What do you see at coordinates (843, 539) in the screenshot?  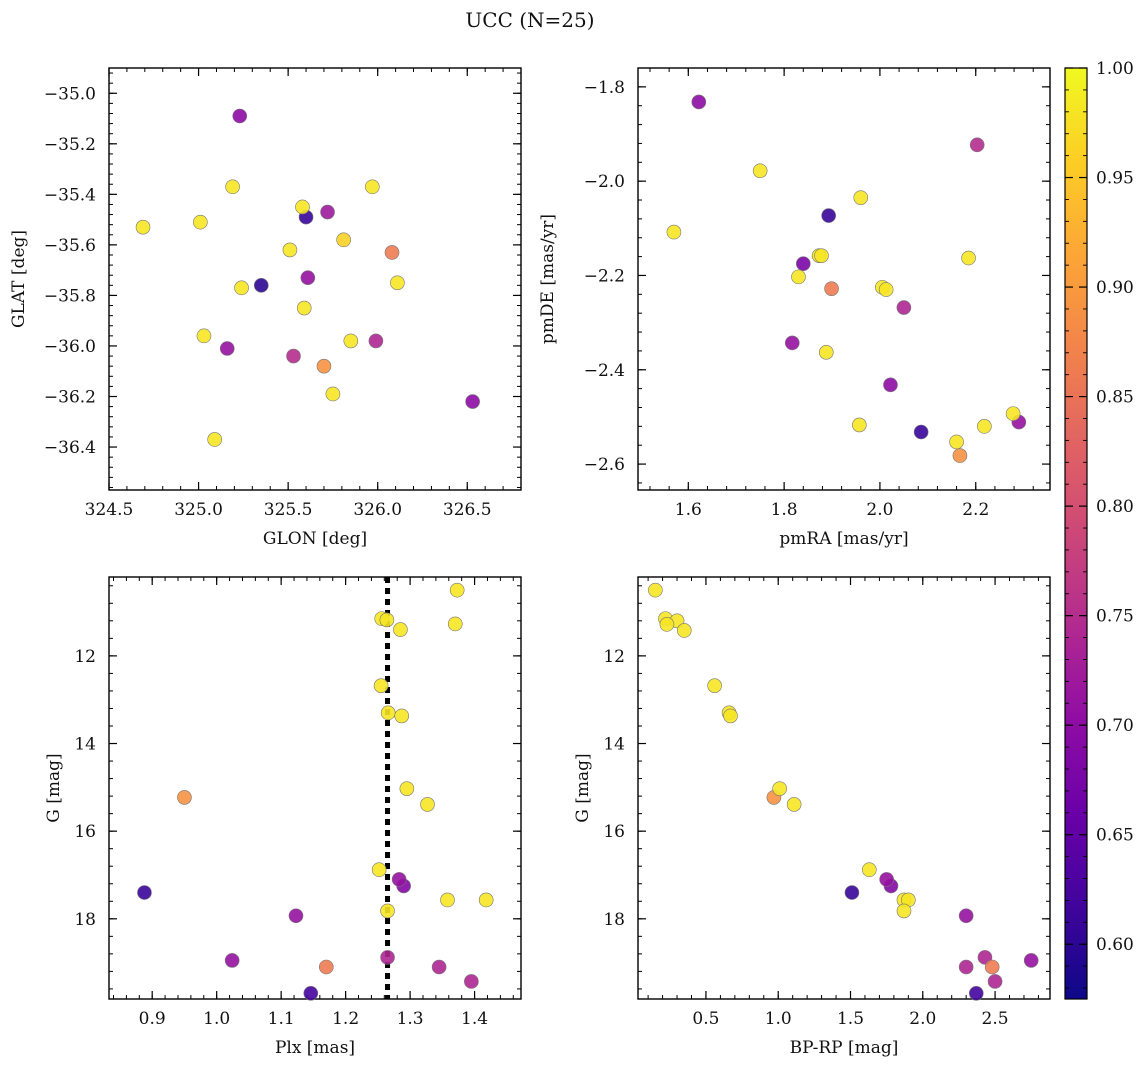 I see `x-axis-label: pmRA [mas/yr]` at bounding box center [843, 539].